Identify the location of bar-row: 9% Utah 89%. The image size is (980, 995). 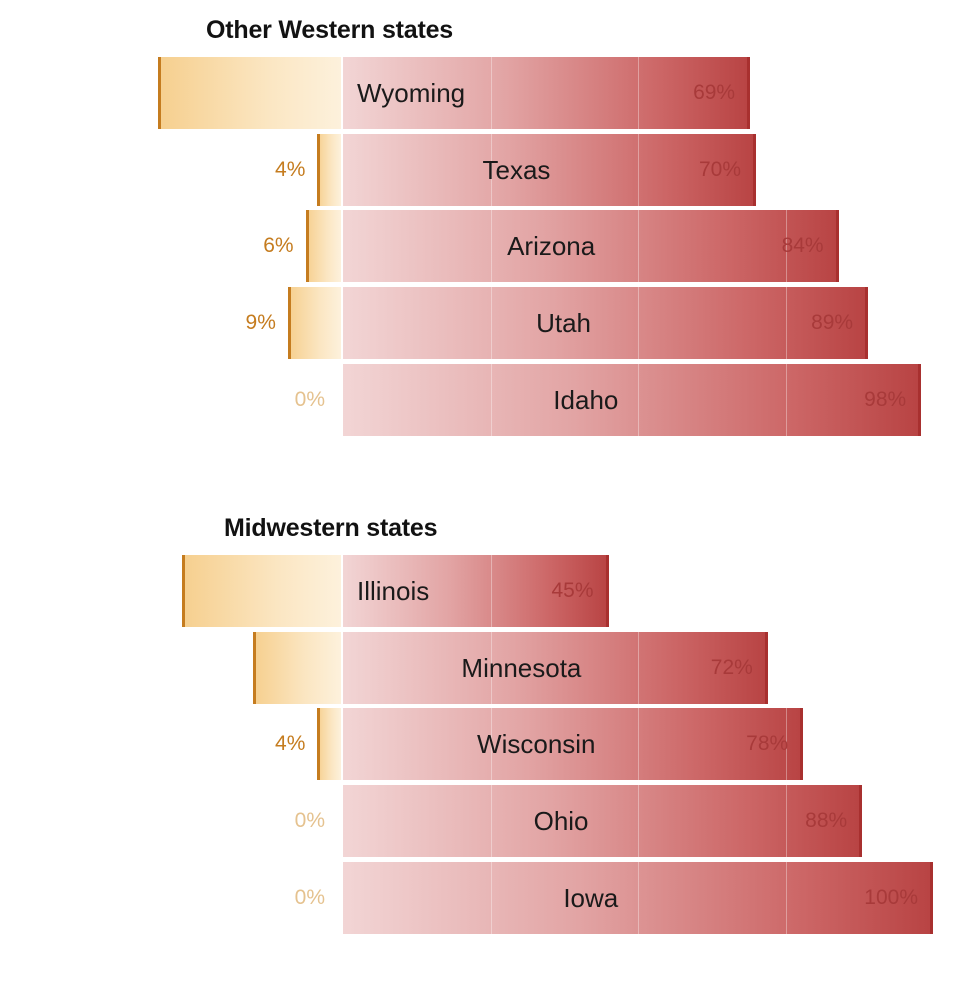
(490, 323).